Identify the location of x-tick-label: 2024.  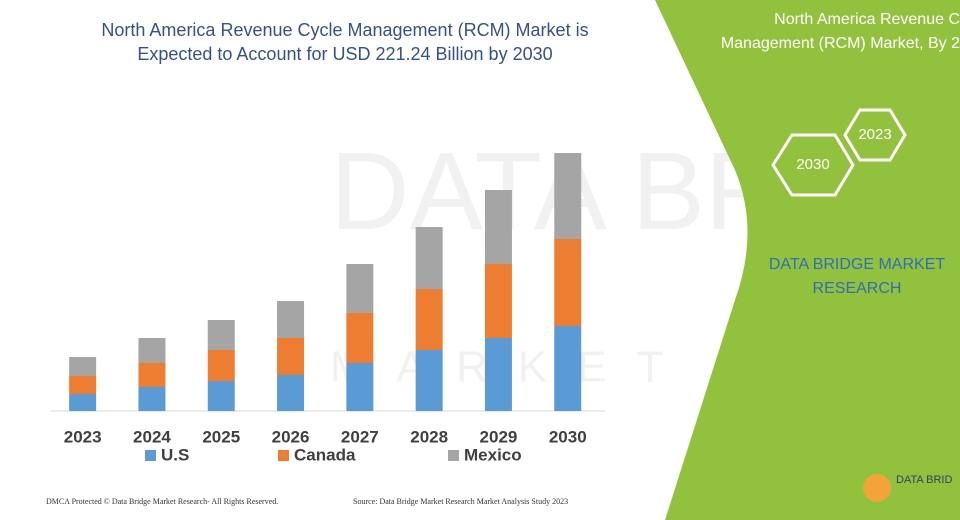
(152, 436).